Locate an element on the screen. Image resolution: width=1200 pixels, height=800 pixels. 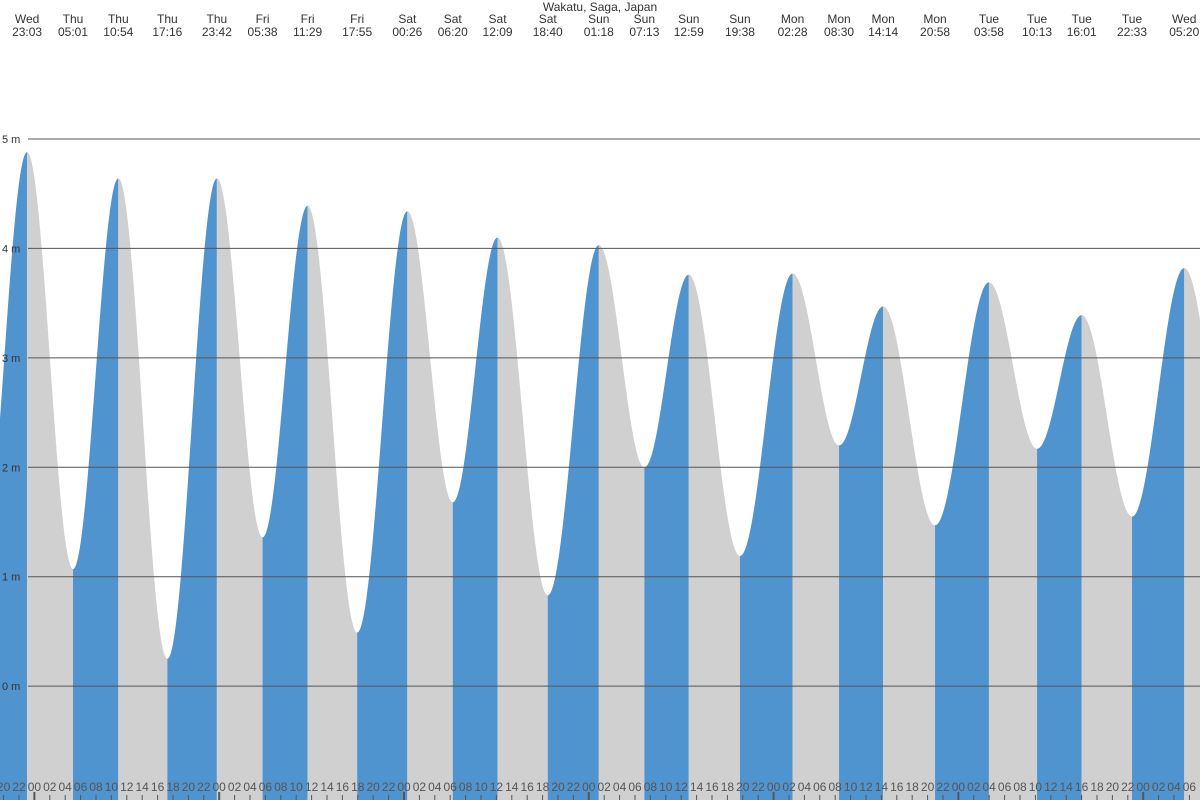
extreme-time: 08:30 is located at coordinates (839, 32).